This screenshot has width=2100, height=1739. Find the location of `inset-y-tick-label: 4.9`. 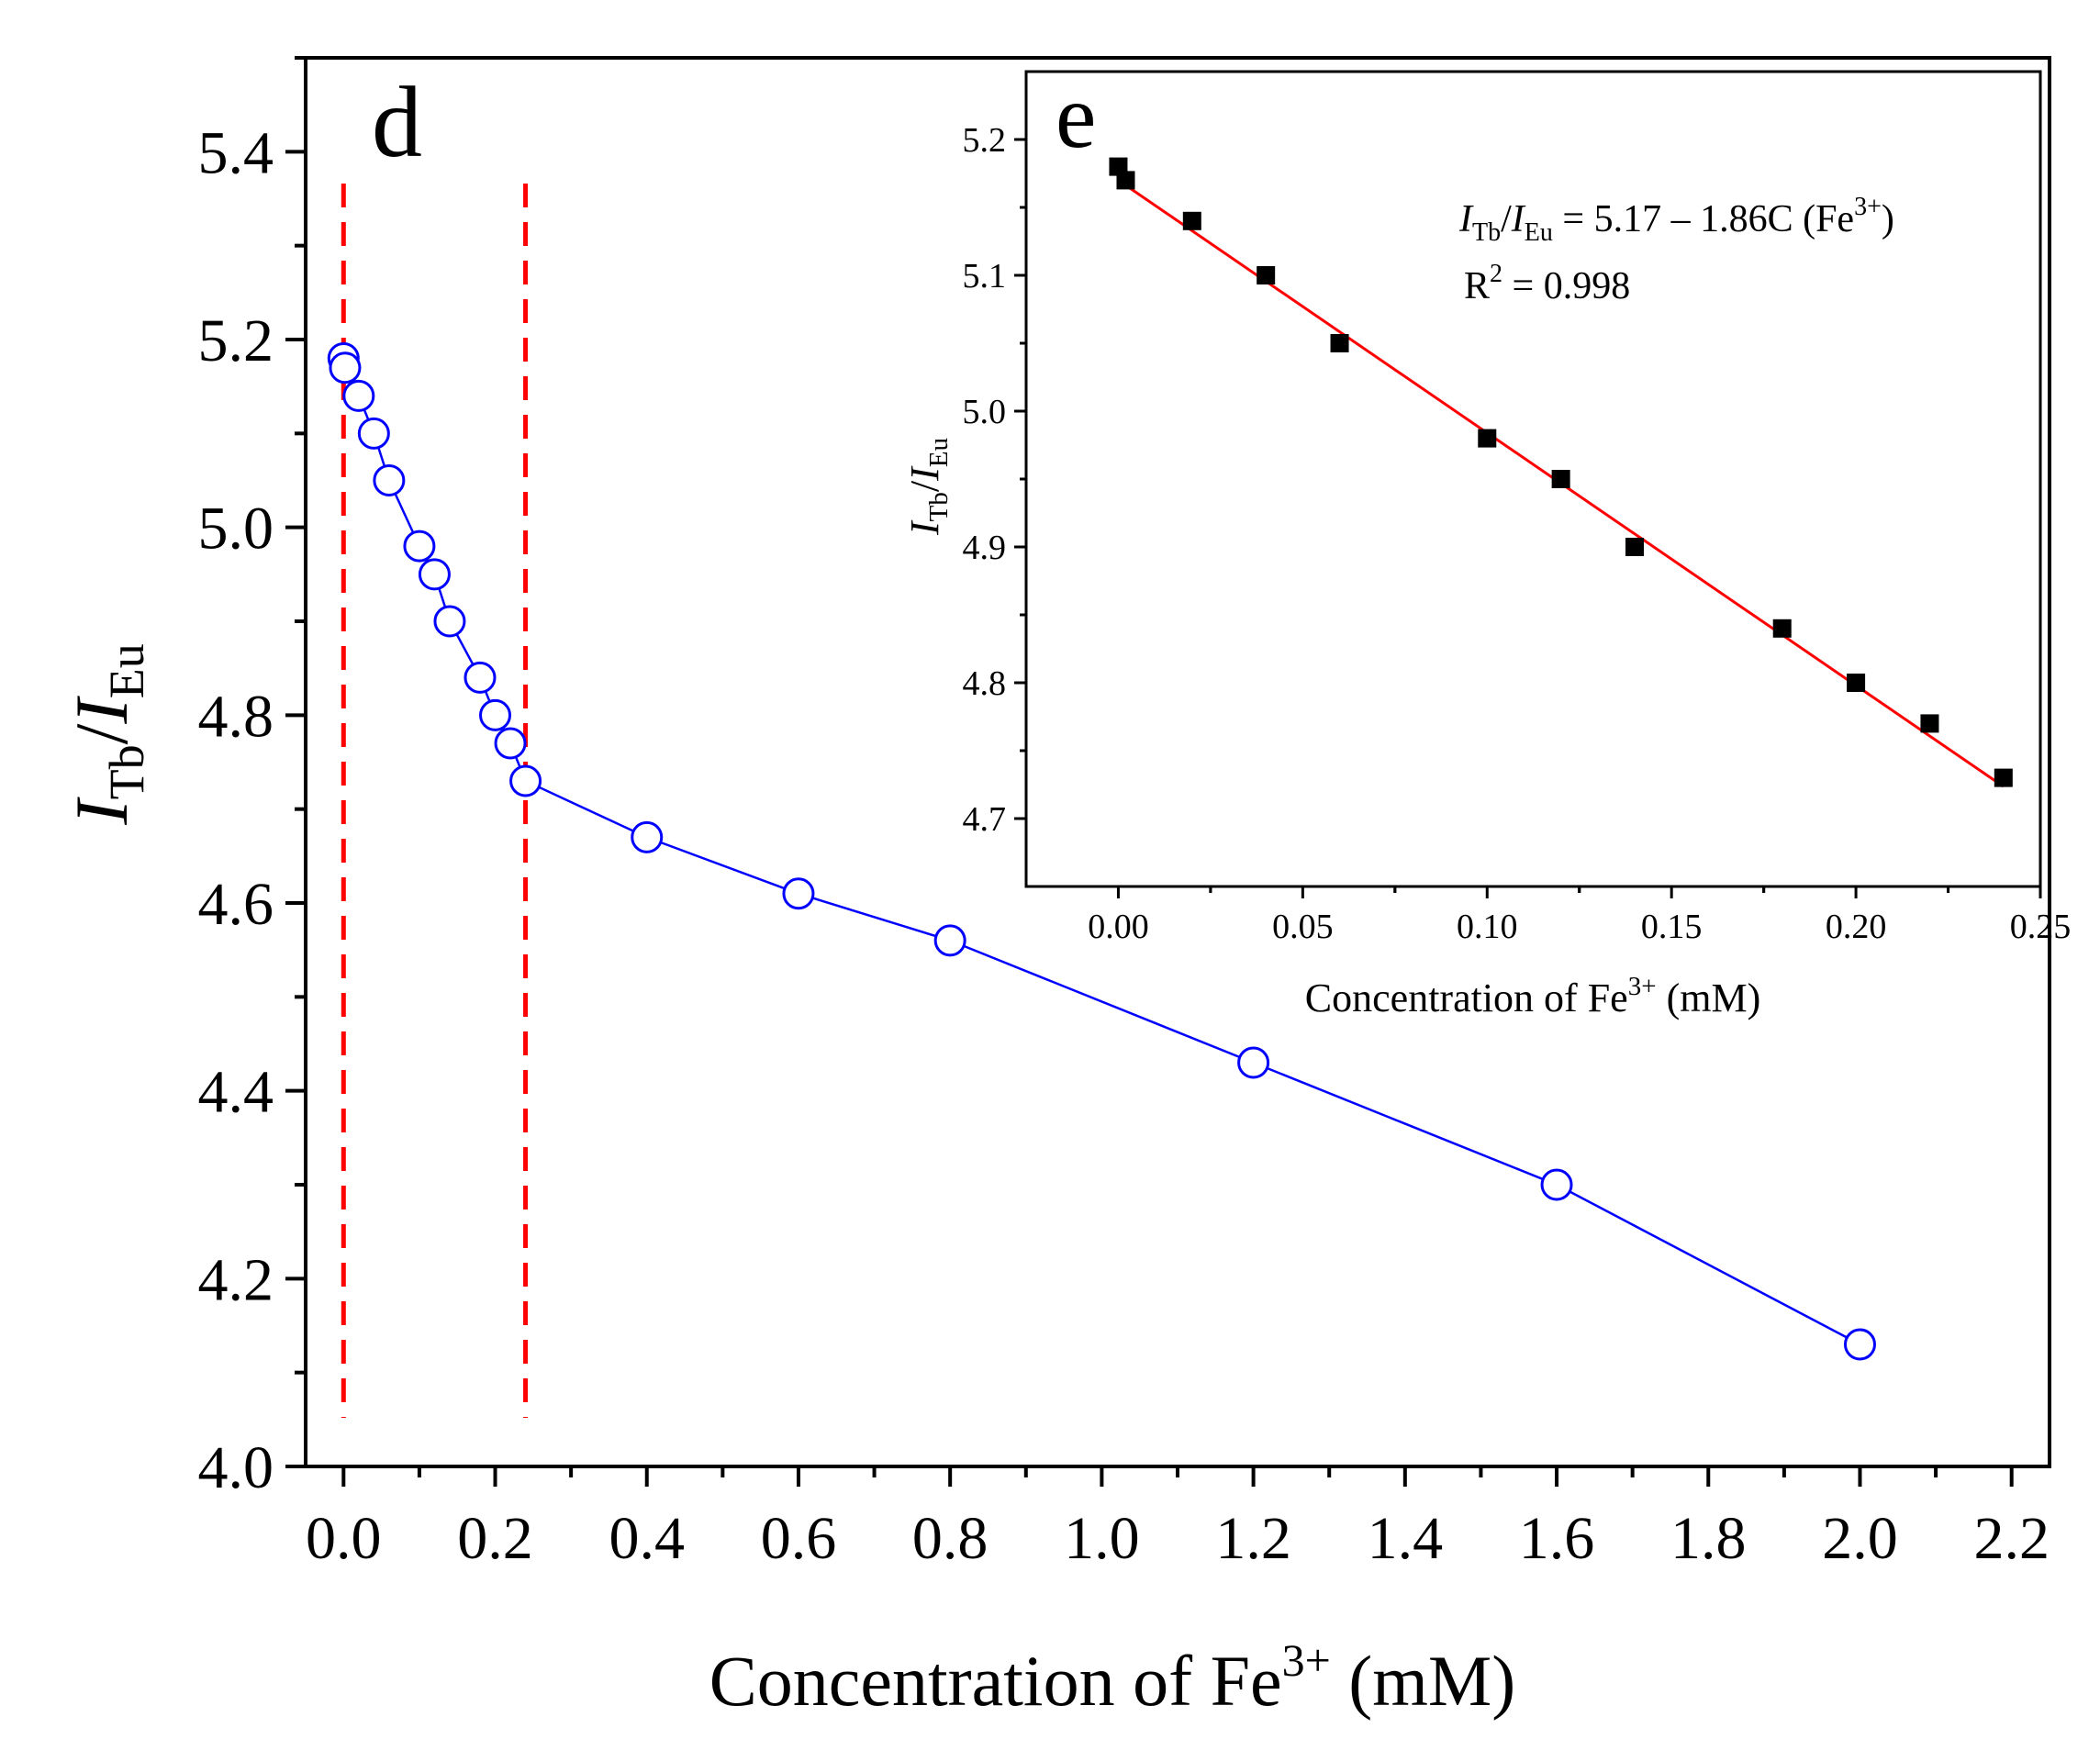

inset-y-tick-label: 4.9 is located at coordinates (985, 548).